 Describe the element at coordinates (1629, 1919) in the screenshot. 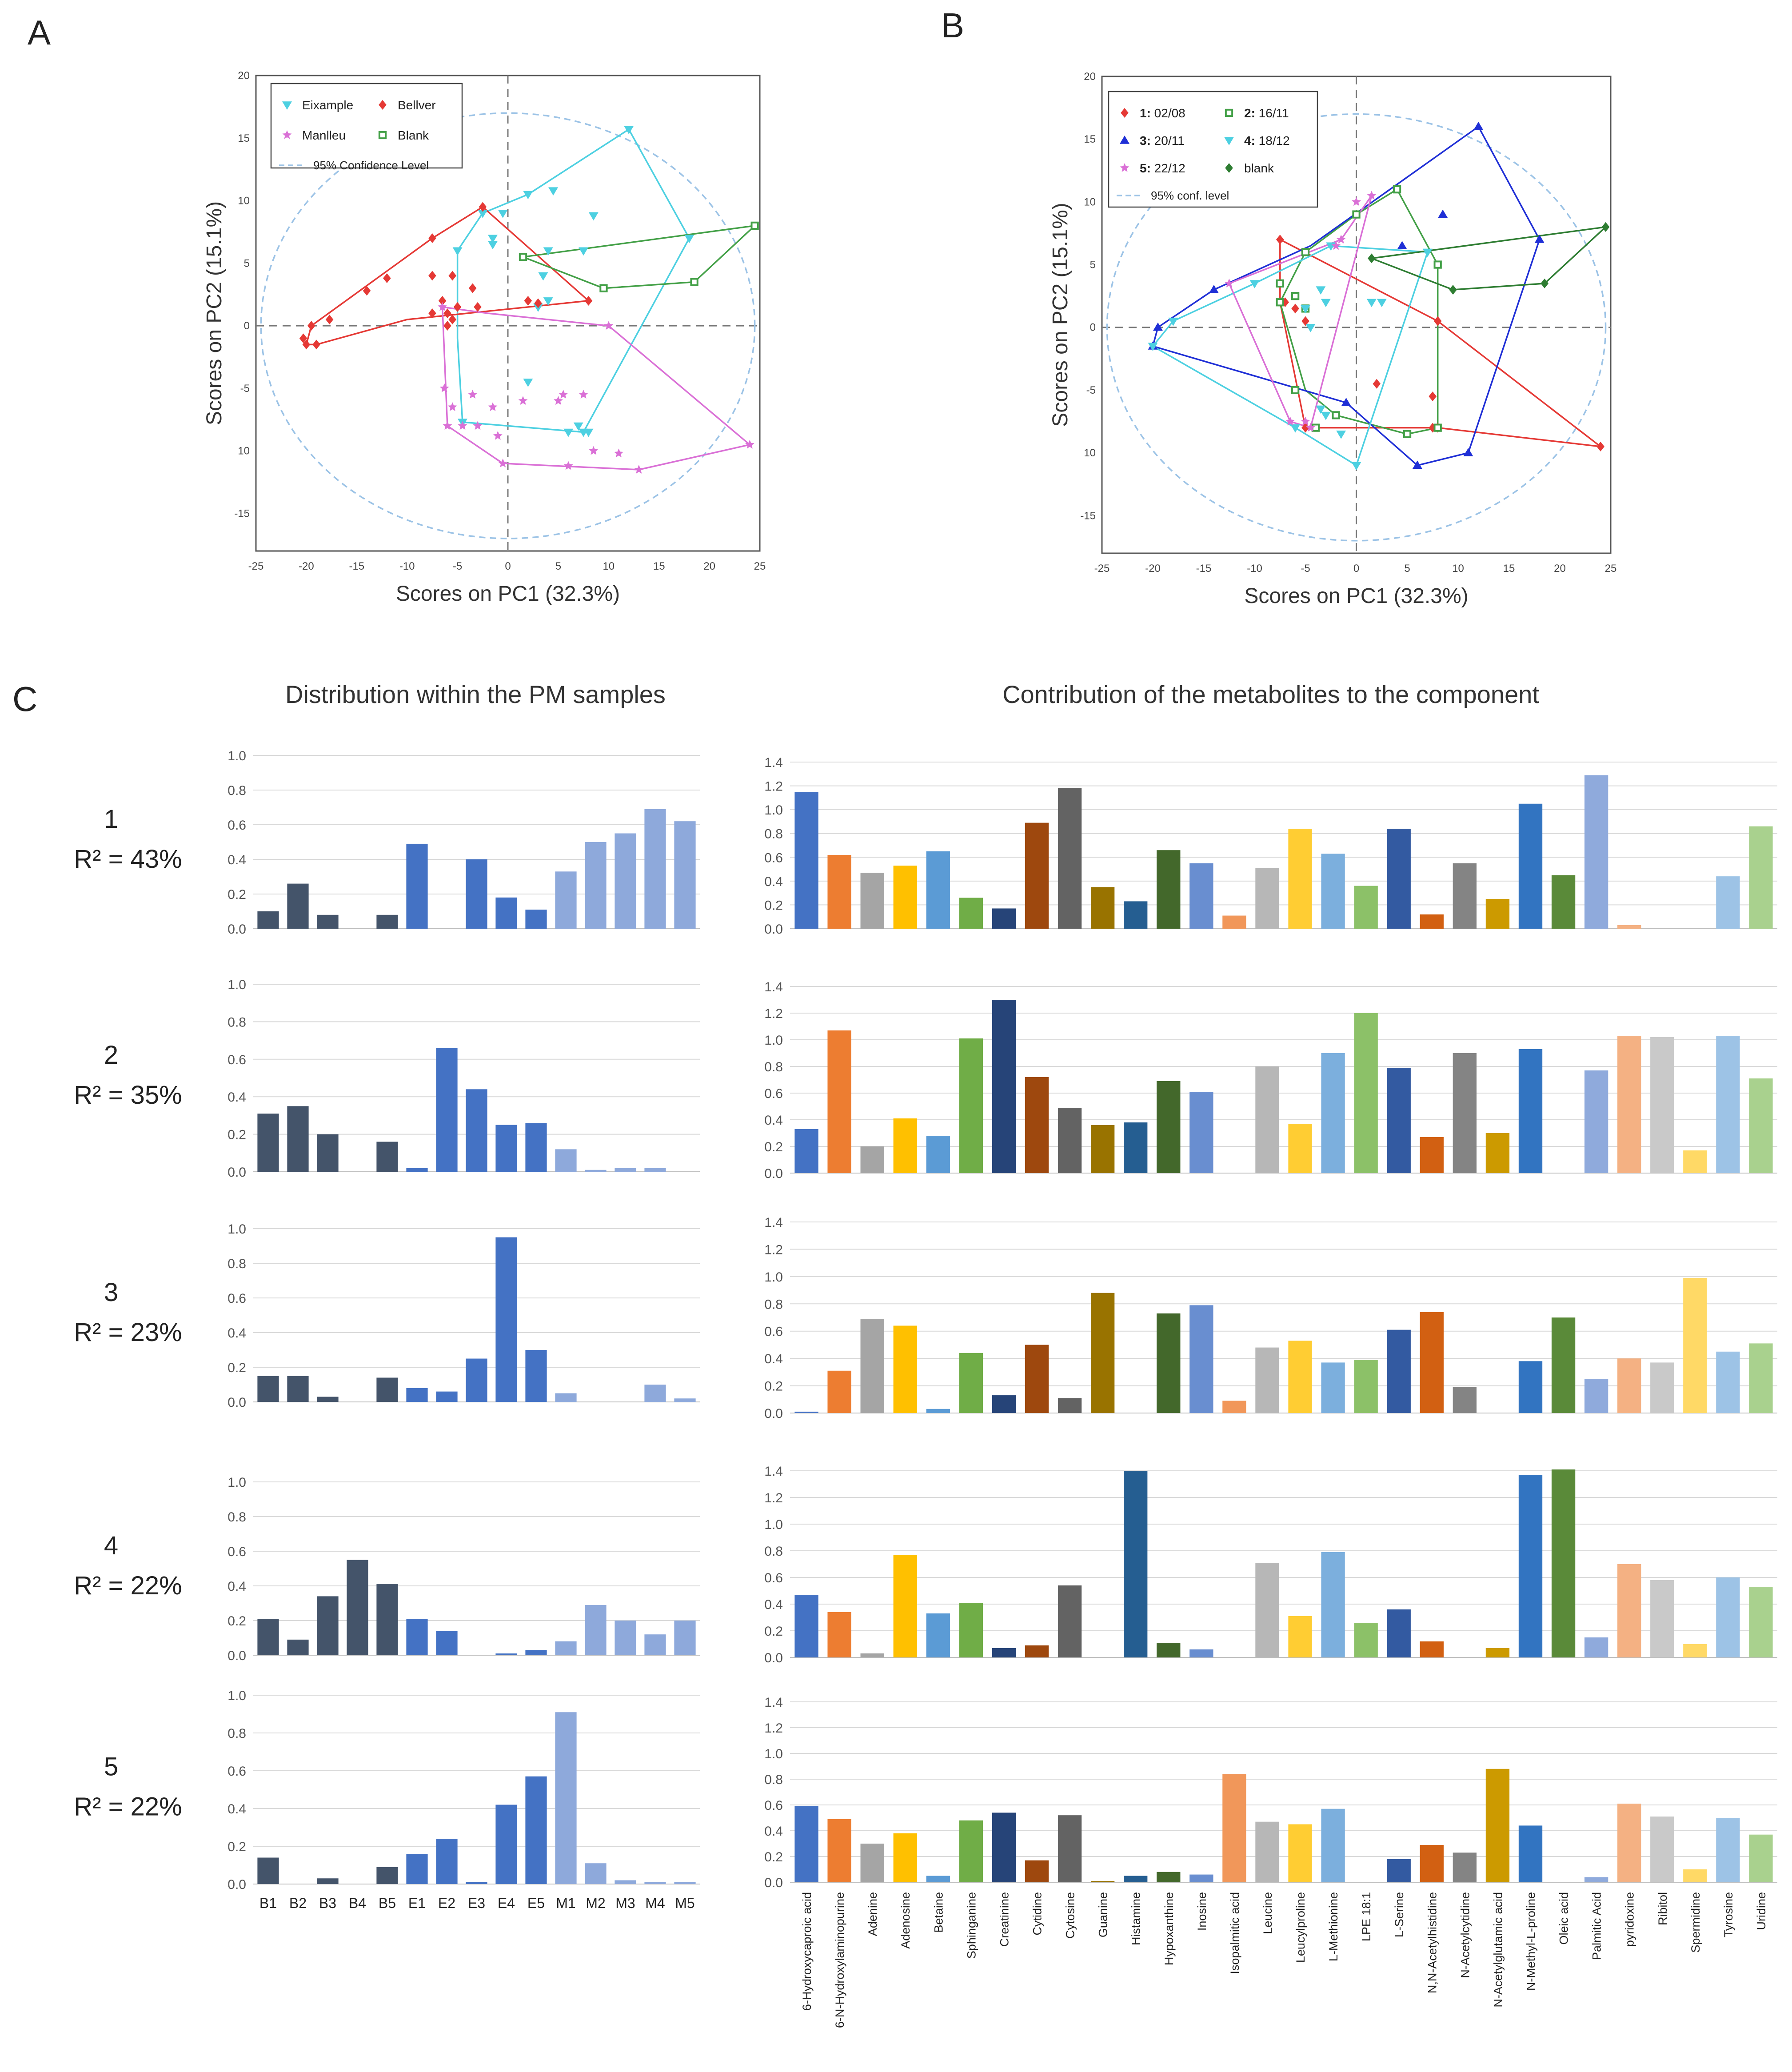

I see `category-label: pyridoxine` at that location.